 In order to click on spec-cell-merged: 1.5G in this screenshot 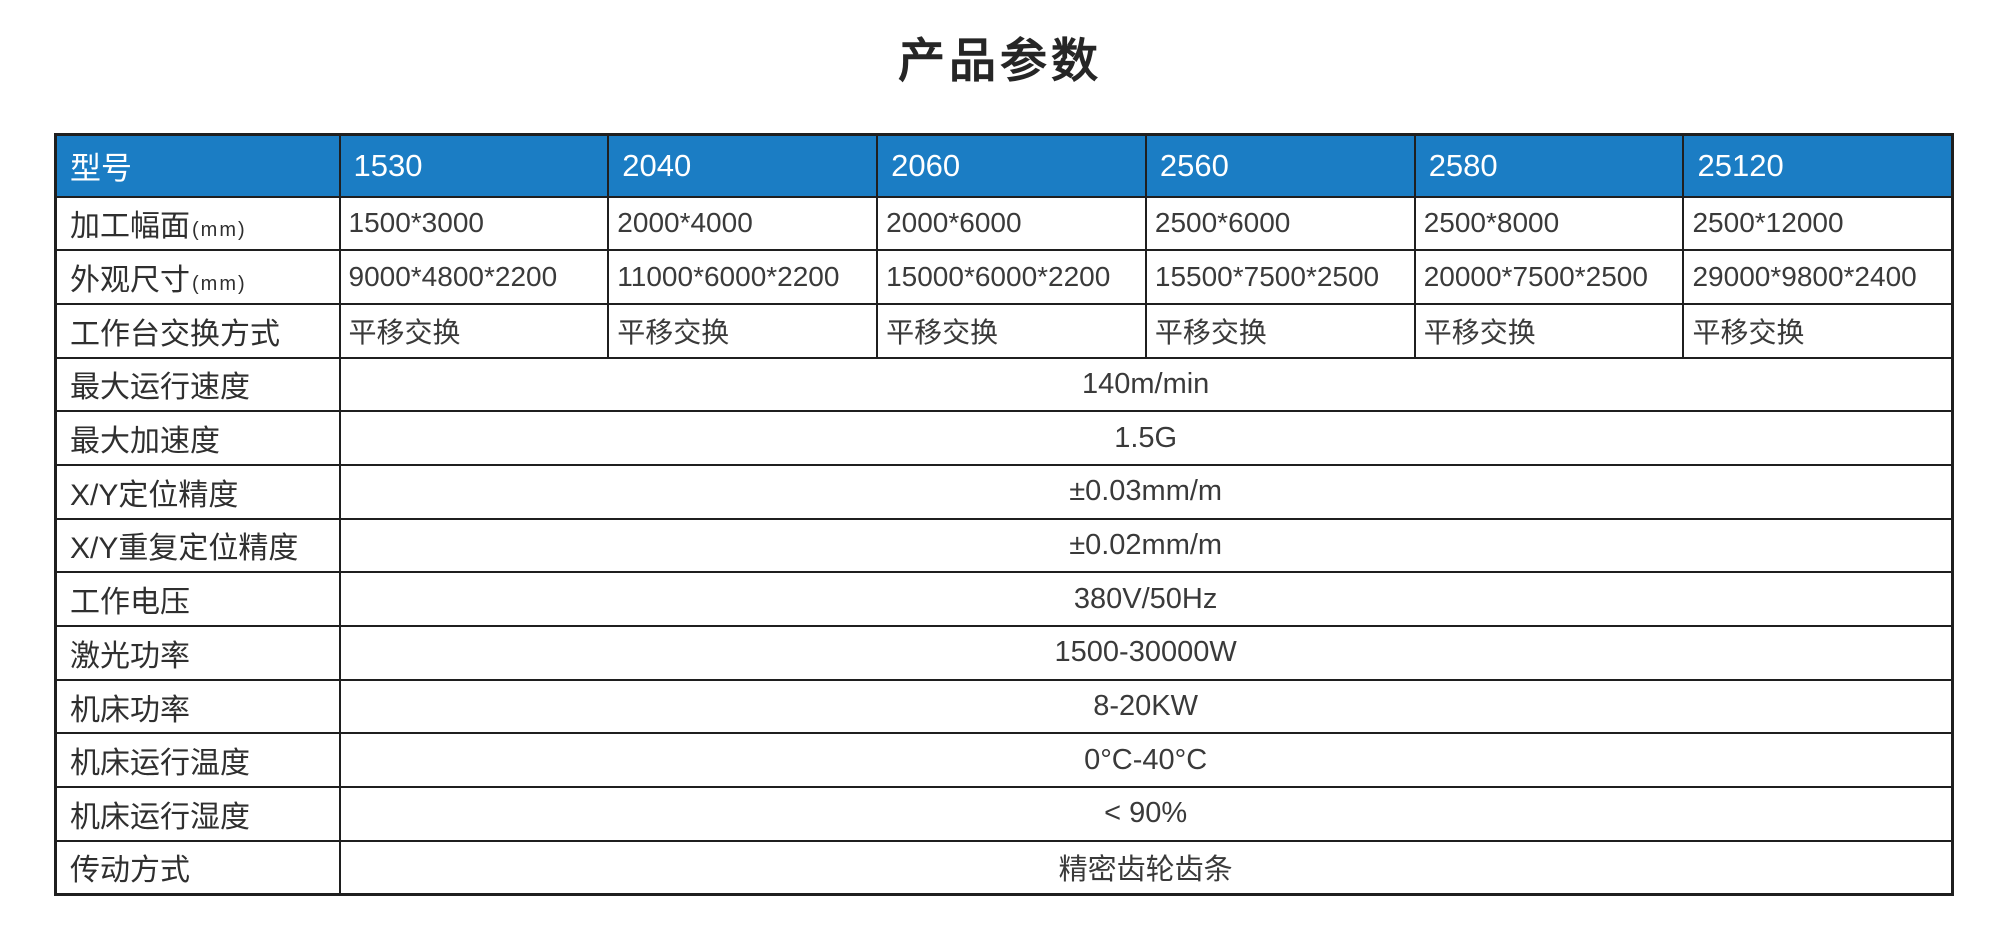, I will do `click(1146, 438)`.